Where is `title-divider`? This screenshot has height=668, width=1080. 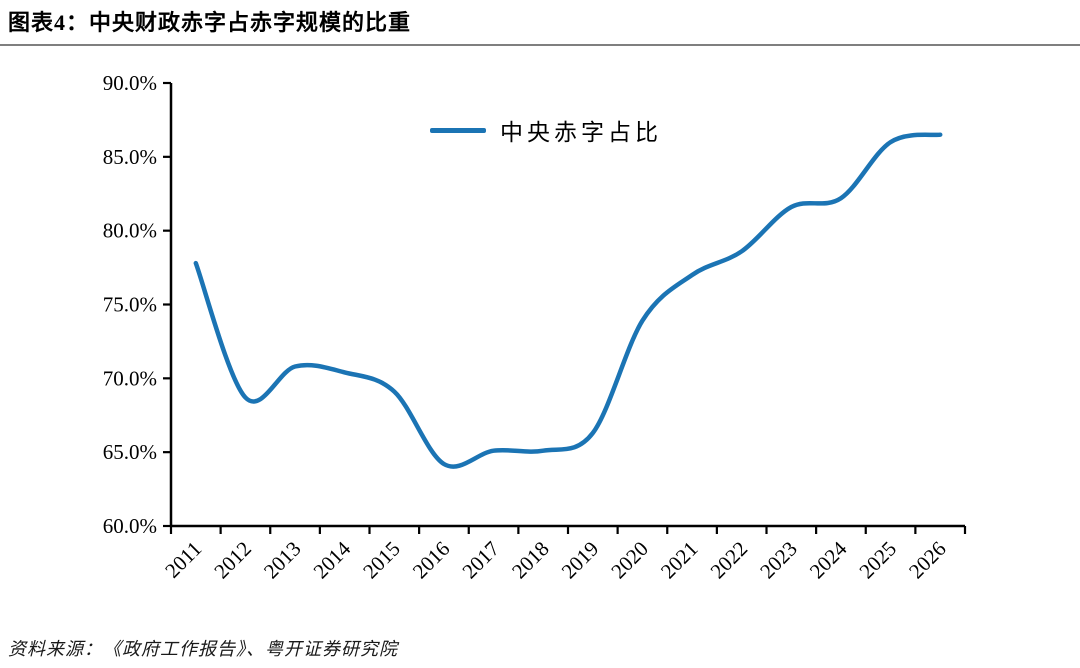
title-divider is located at coordinates (540, 45).